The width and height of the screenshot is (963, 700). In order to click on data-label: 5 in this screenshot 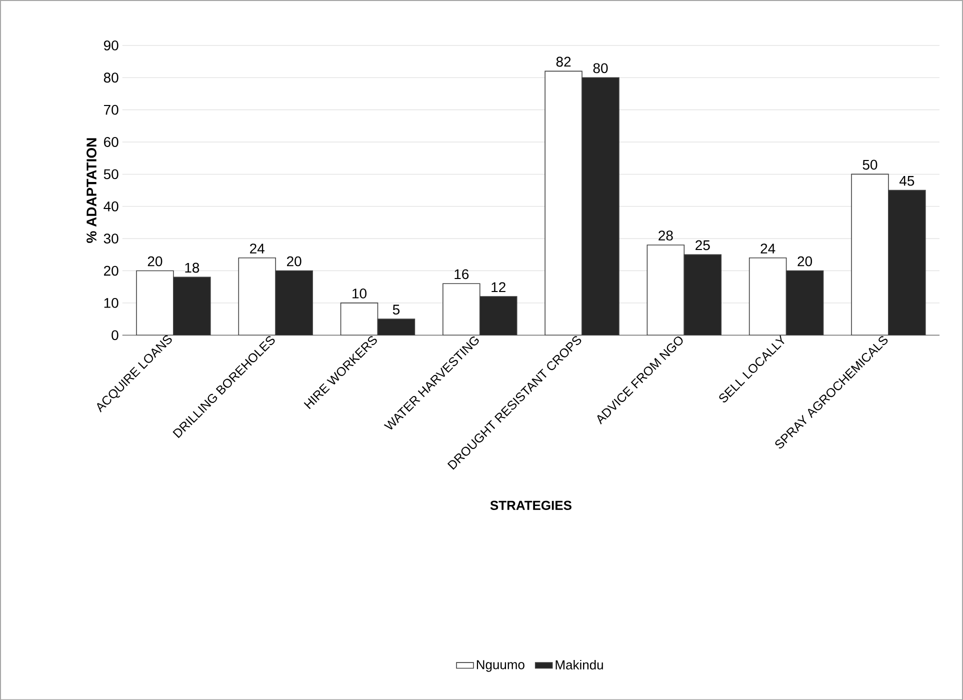, I will do `click(396, 309)`.